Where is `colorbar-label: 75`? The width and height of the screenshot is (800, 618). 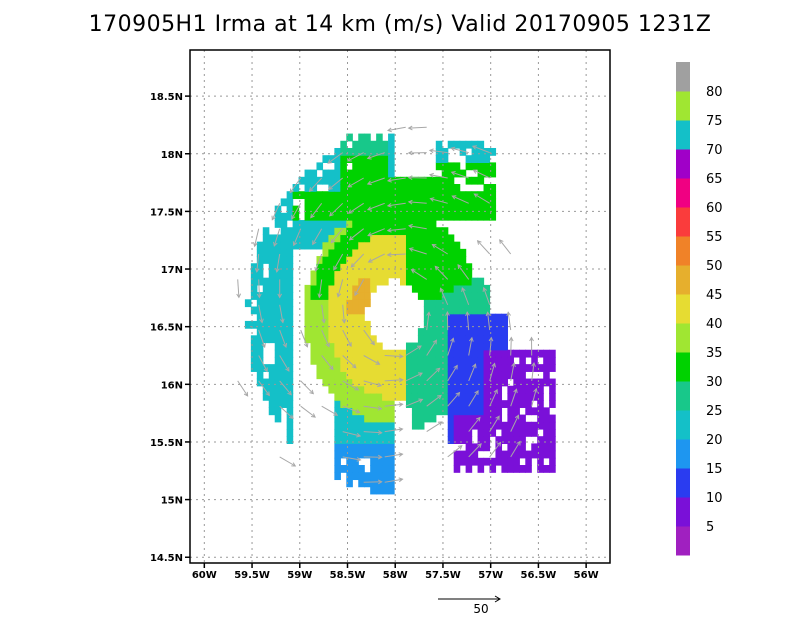 colorbar-label: 75 is located at coordinates (714, 121).